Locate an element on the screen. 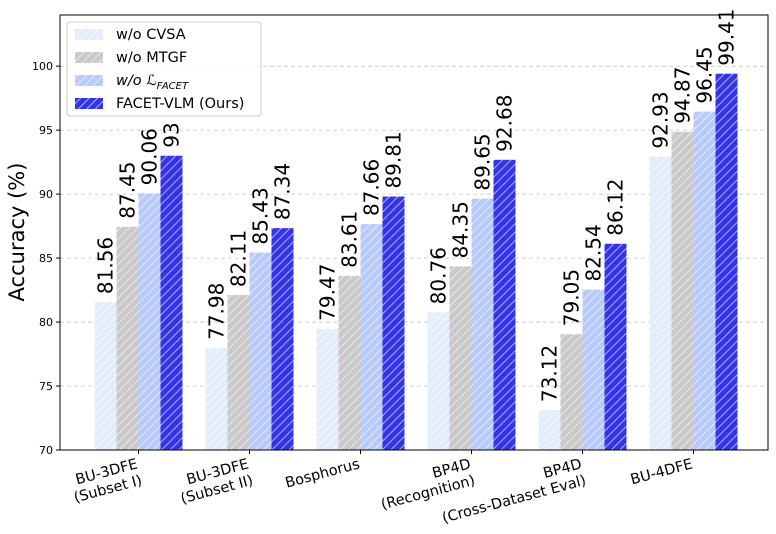 The width and height of the screenshot is (776, 534). x-tick-label-line: Bosphorus is located at coordinates (323, 473).